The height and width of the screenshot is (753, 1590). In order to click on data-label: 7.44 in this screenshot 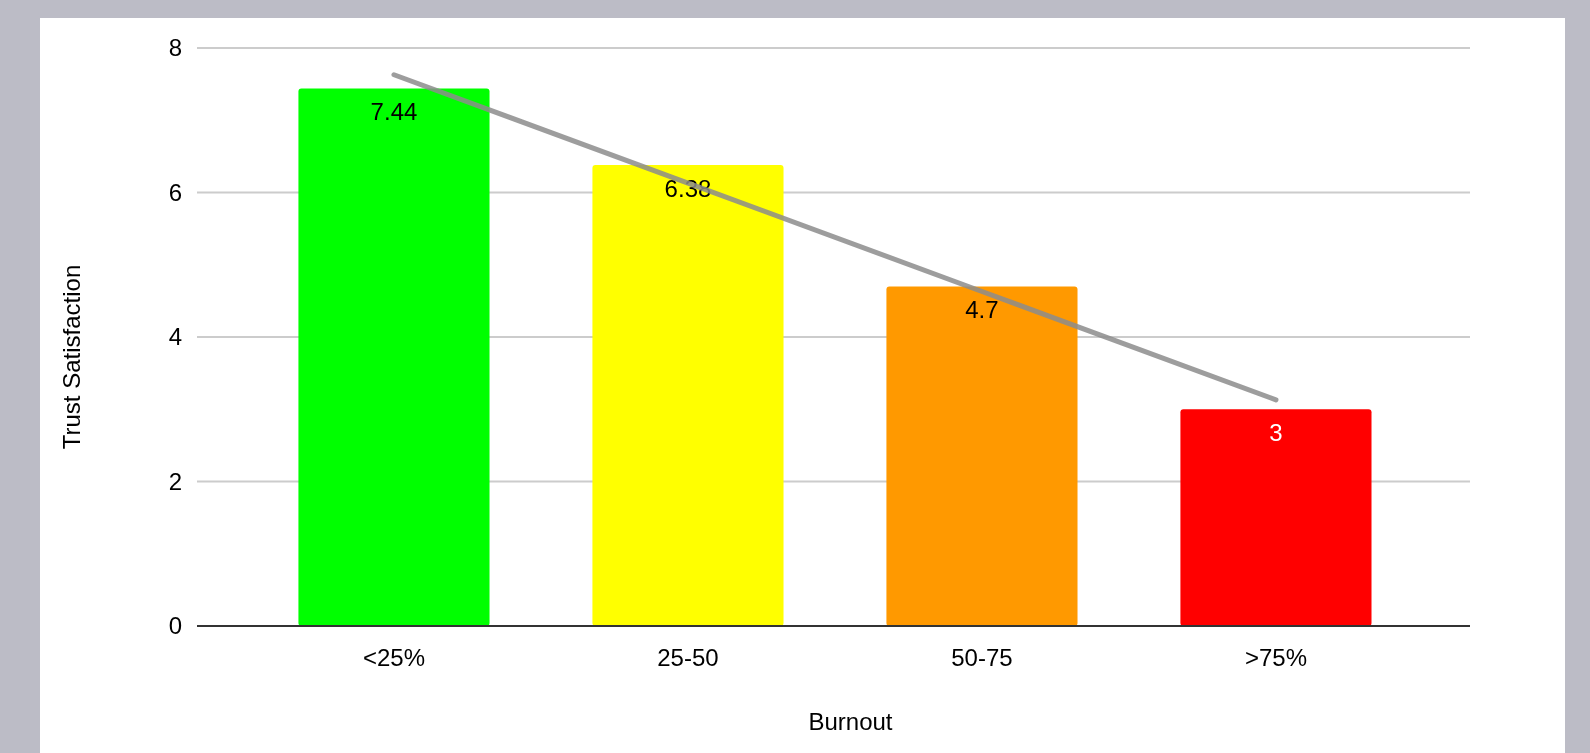, I will do `click(394, 112)`.